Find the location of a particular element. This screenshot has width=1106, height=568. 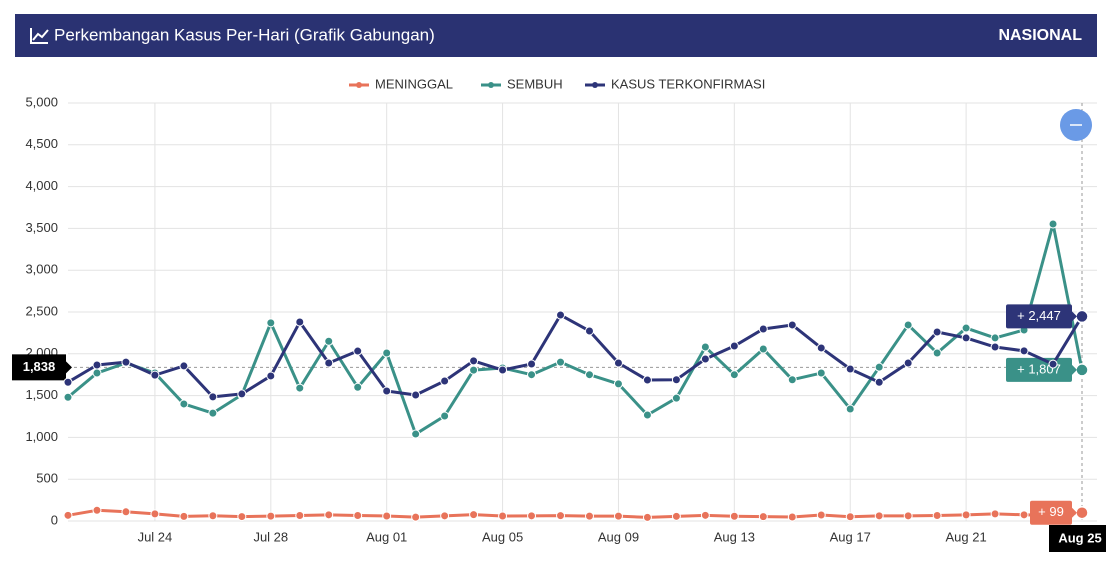

series-line is located at coordinates (575, 356).